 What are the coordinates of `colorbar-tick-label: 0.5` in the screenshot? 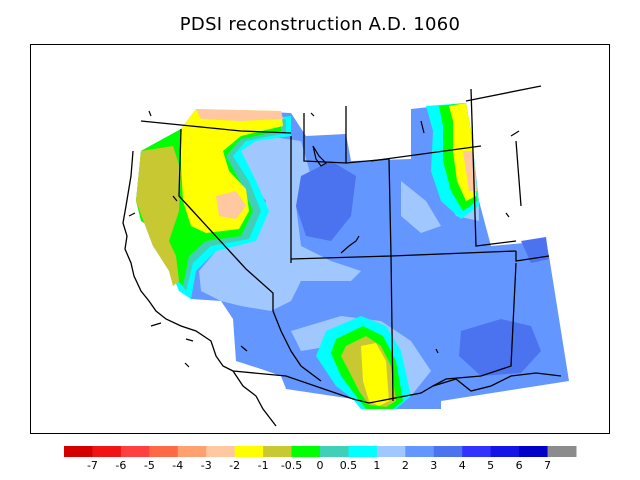 It's located at (349, 465).